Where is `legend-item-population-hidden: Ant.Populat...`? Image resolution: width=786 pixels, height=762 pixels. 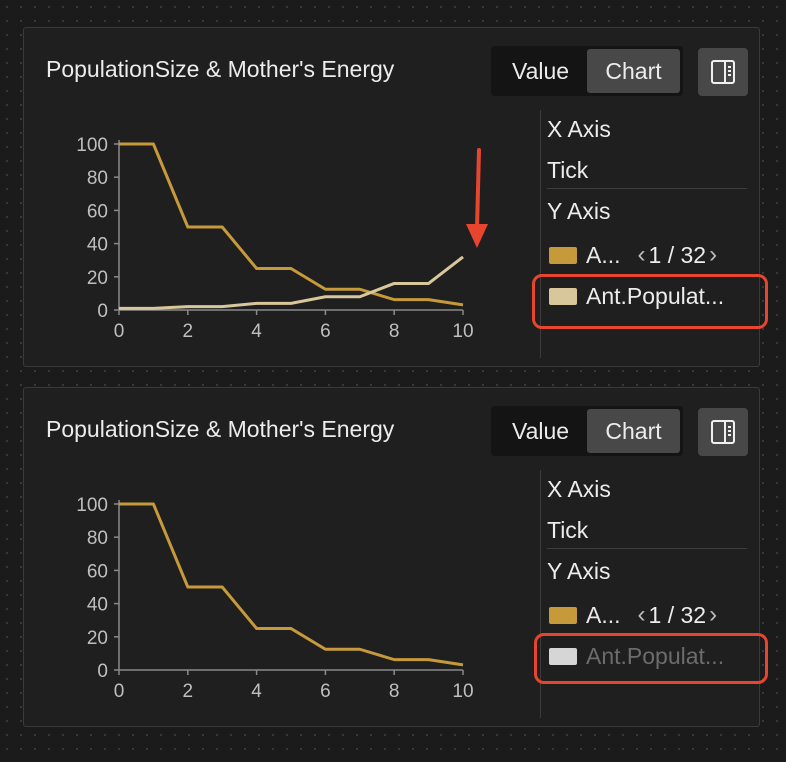 legend-item-population-hidden: Ant.Populat... is located at coordinates (636, 656).